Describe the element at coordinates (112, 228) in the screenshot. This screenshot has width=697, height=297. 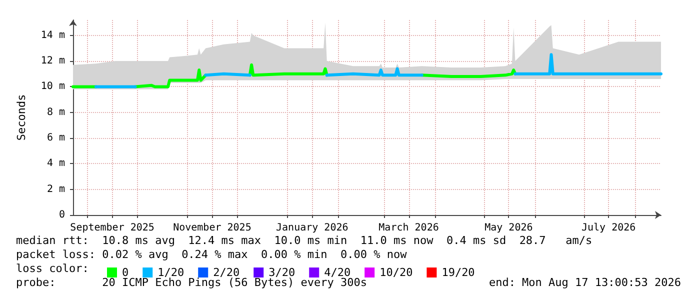
I see `x-tick-label: September 2025` at that location.